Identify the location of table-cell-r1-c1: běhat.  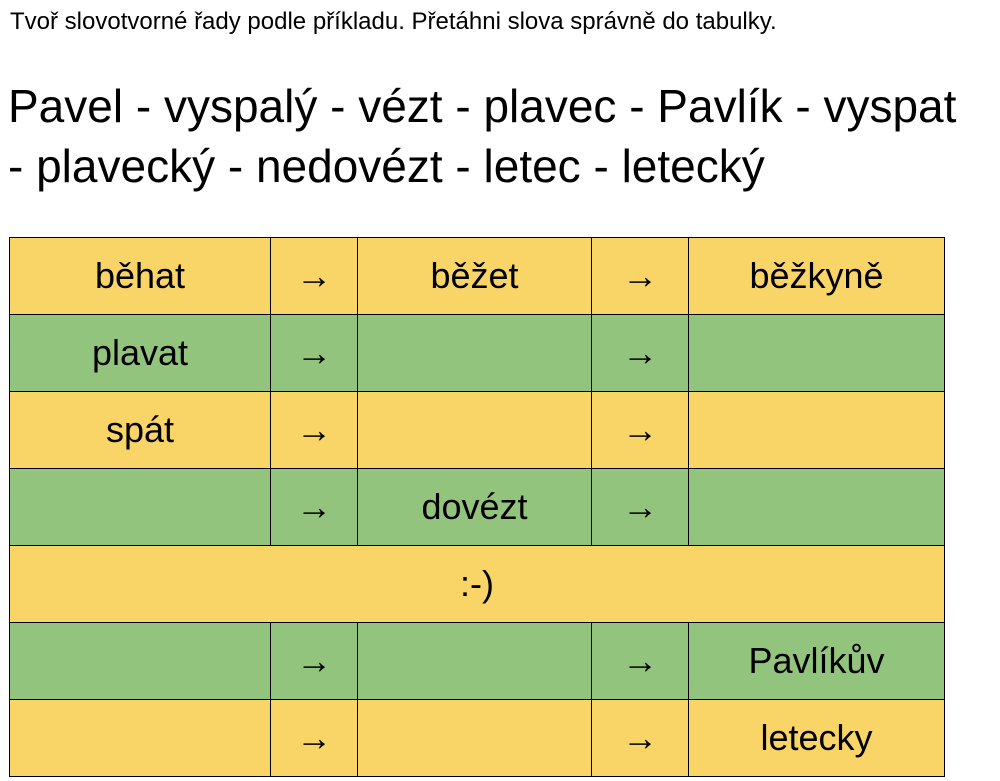
(140, 276).